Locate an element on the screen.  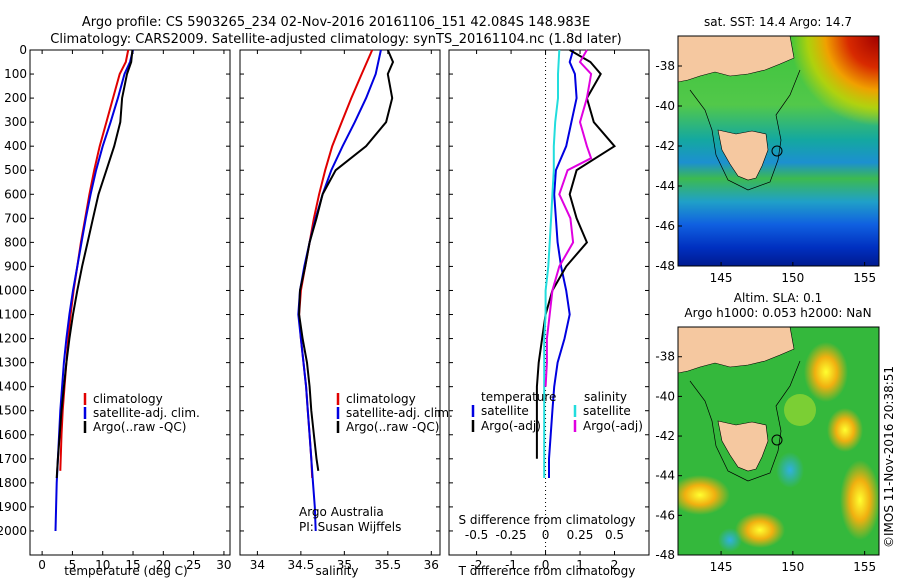
x-tick-label: 36 is located at coordinates (431, 565).